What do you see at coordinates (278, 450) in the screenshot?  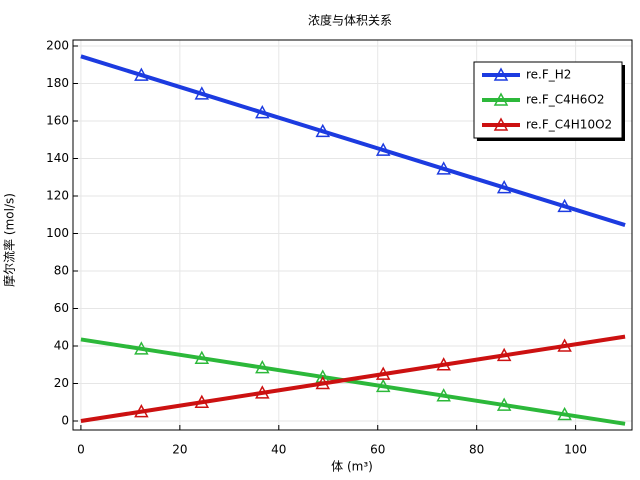 I see `x-tick-label: 40` at bounding box center [278, 450].